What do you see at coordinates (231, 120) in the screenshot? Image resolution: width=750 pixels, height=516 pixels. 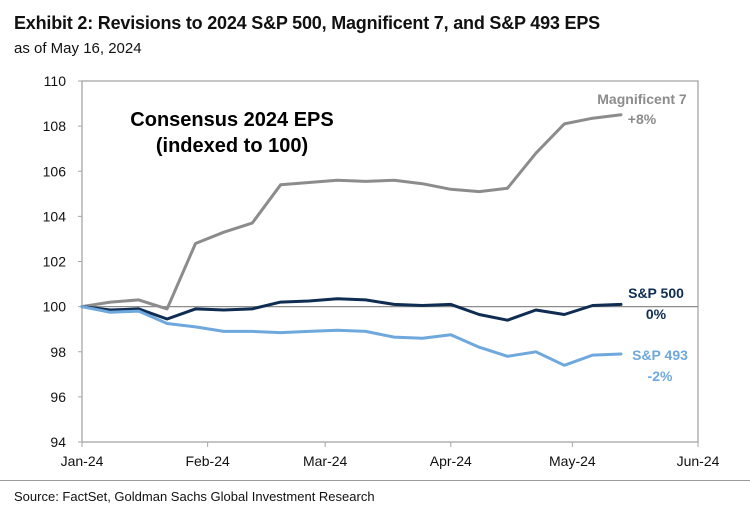 I see `chart-inner-title: Consensus 2024 EPS` at bounding box center [231, 120].